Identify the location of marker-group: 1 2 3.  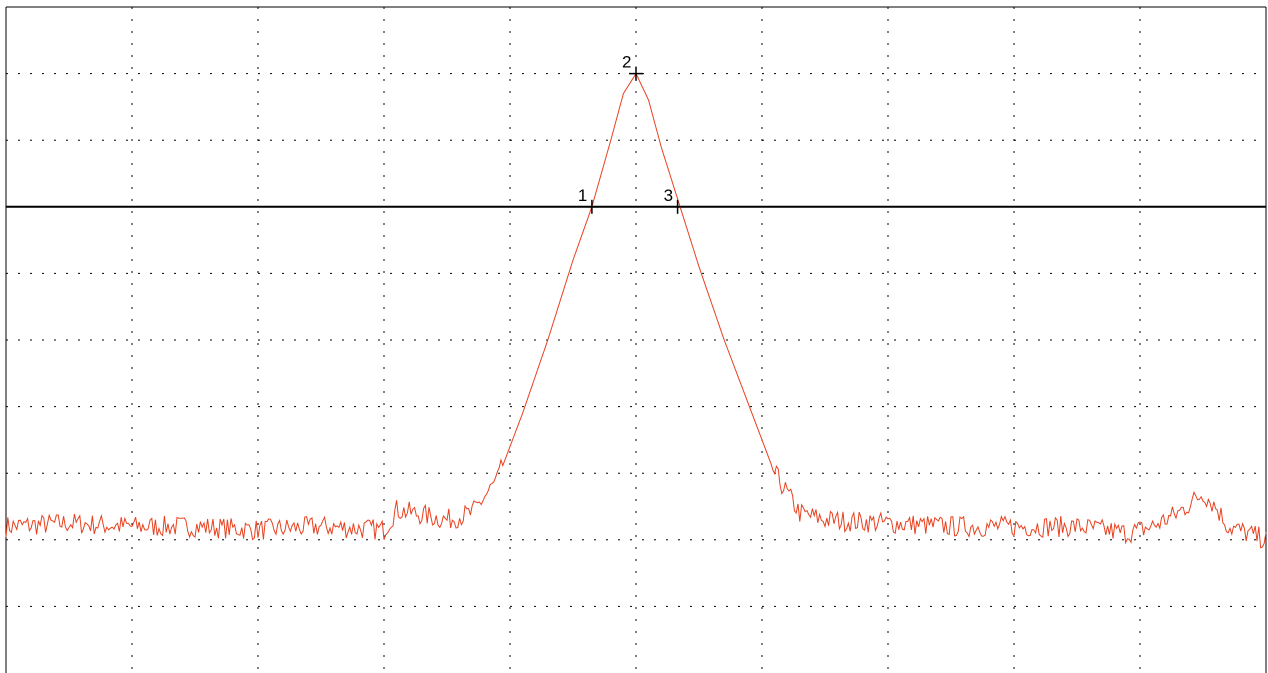
(631, 133).